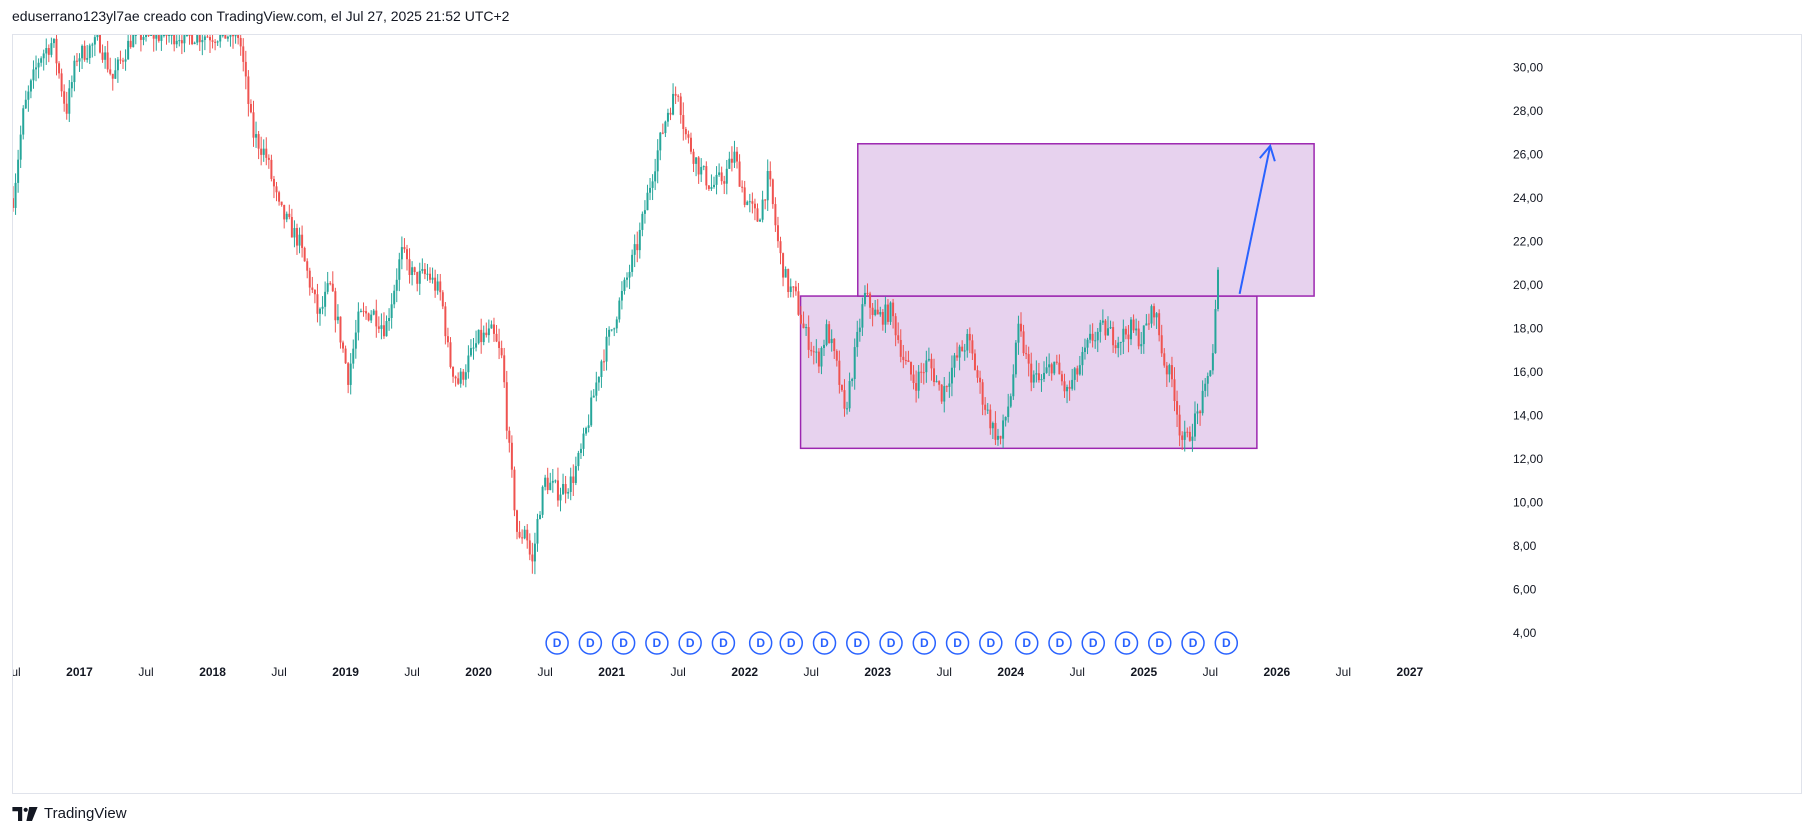  Describe the element at coordinates (345, 672) in the screenshot. I see `time-tick-label: 2019` at that location.